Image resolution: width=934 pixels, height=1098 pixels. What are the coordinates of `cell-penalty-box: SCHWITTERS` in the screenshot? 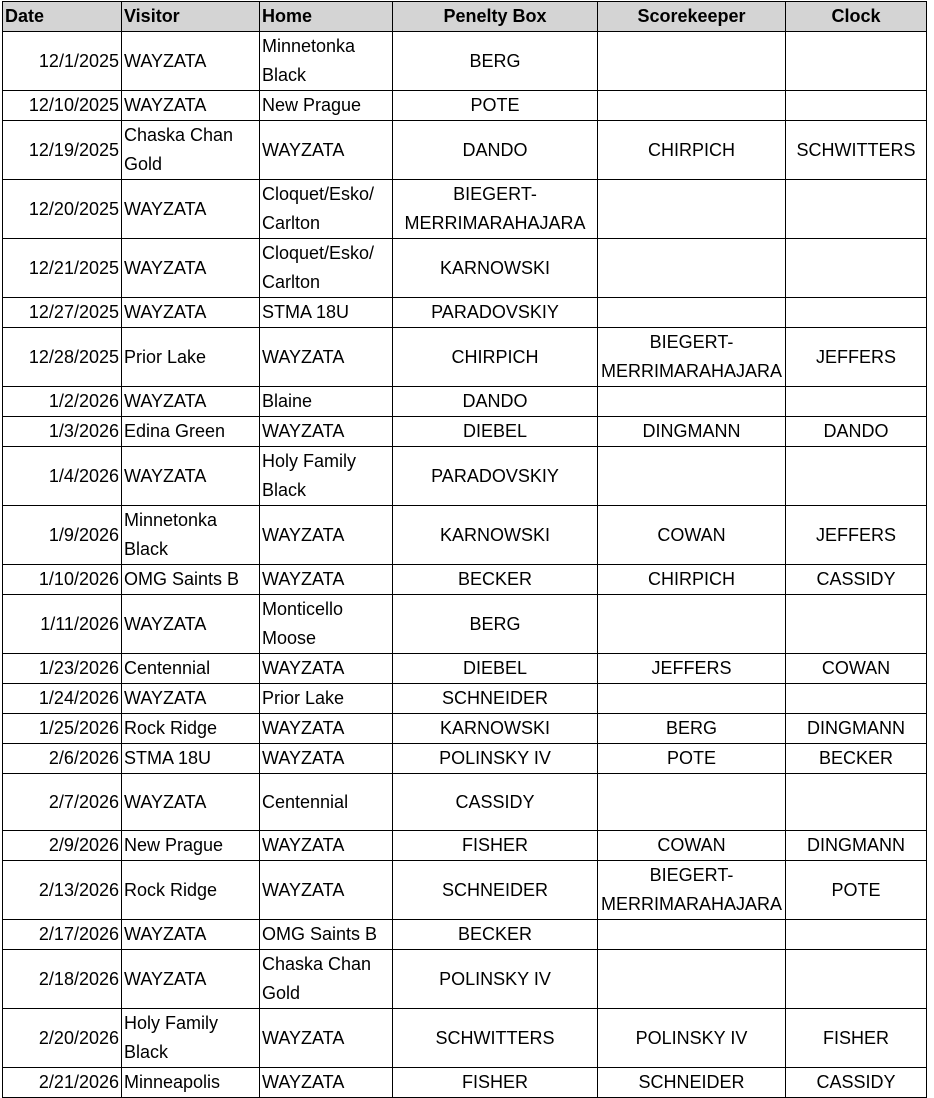 It's located at (495, 1038).